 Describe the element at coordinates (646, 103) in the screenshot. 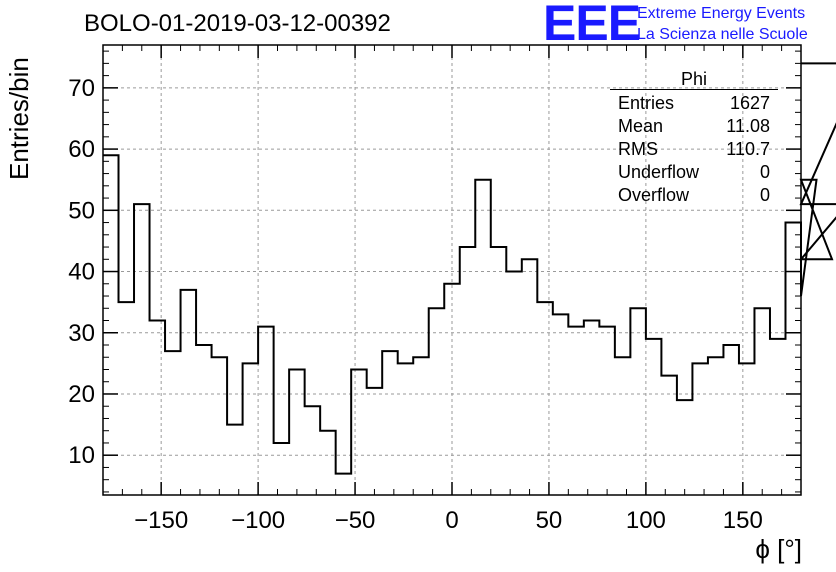

I see `stats-label: Entries` at that location.